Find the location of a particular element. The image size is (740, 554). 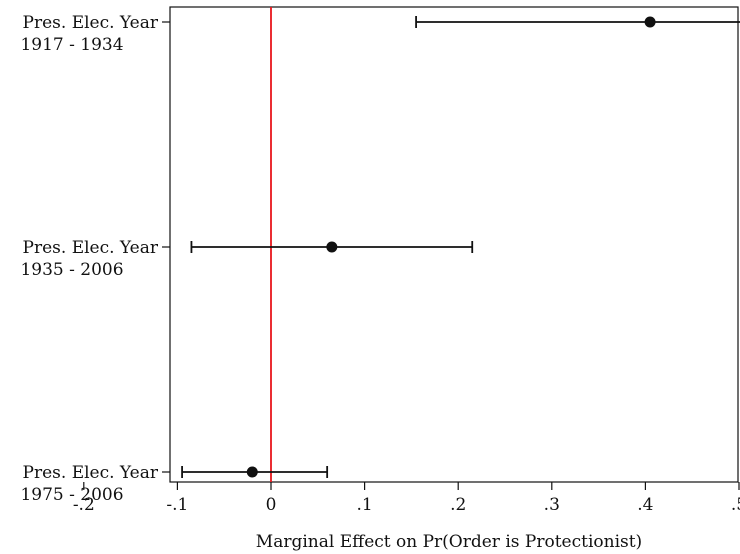

x-tick-label: .5 is located at coordinates (735, 505).